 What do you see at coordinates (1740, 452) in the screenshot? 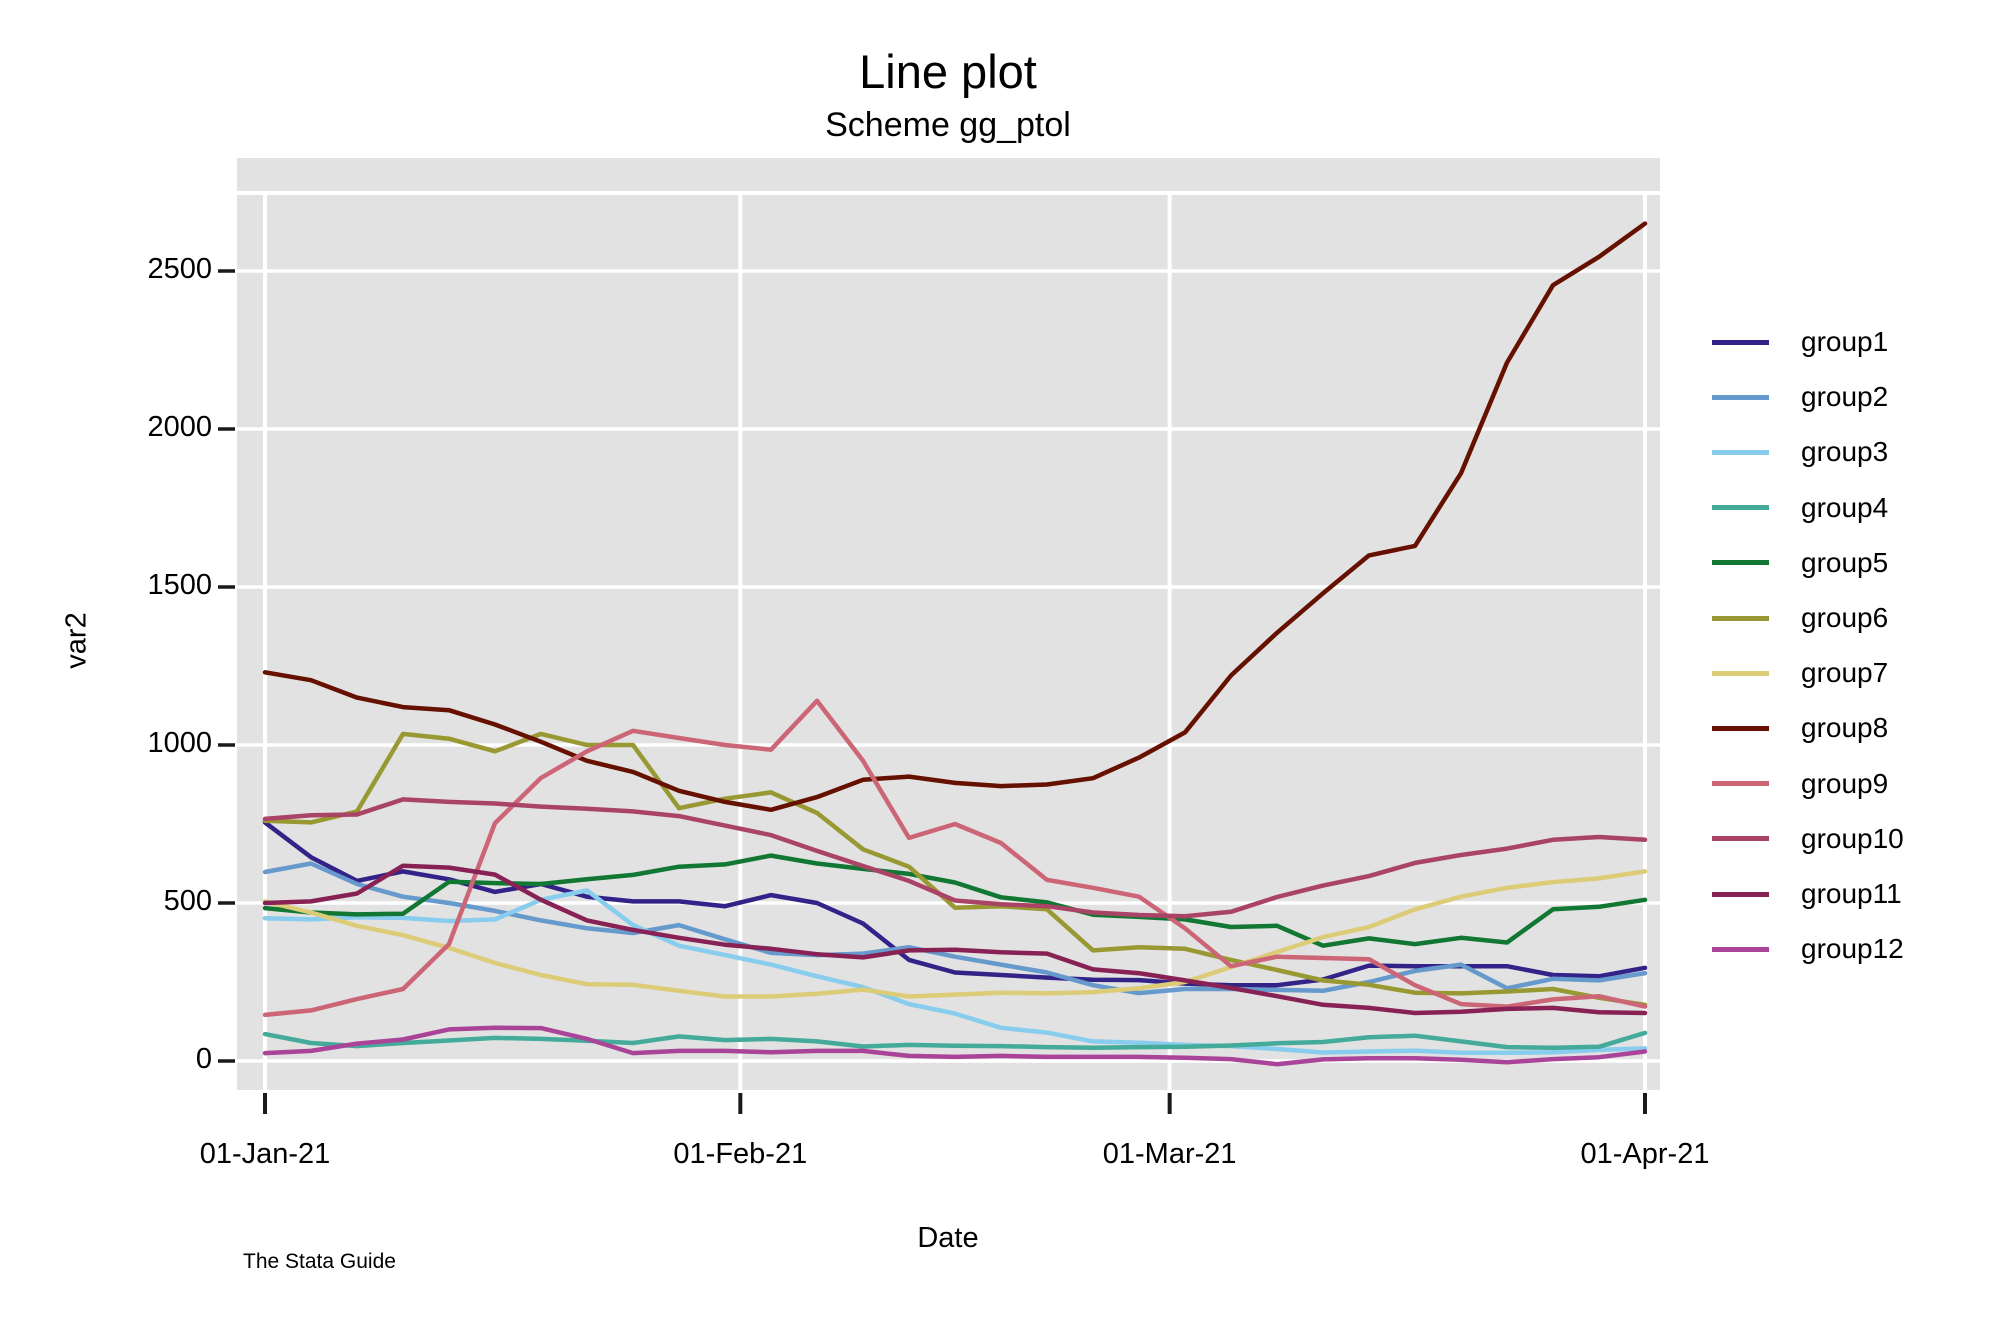
I see `legend-swatch-group3` at bounding box center [1740, 452].